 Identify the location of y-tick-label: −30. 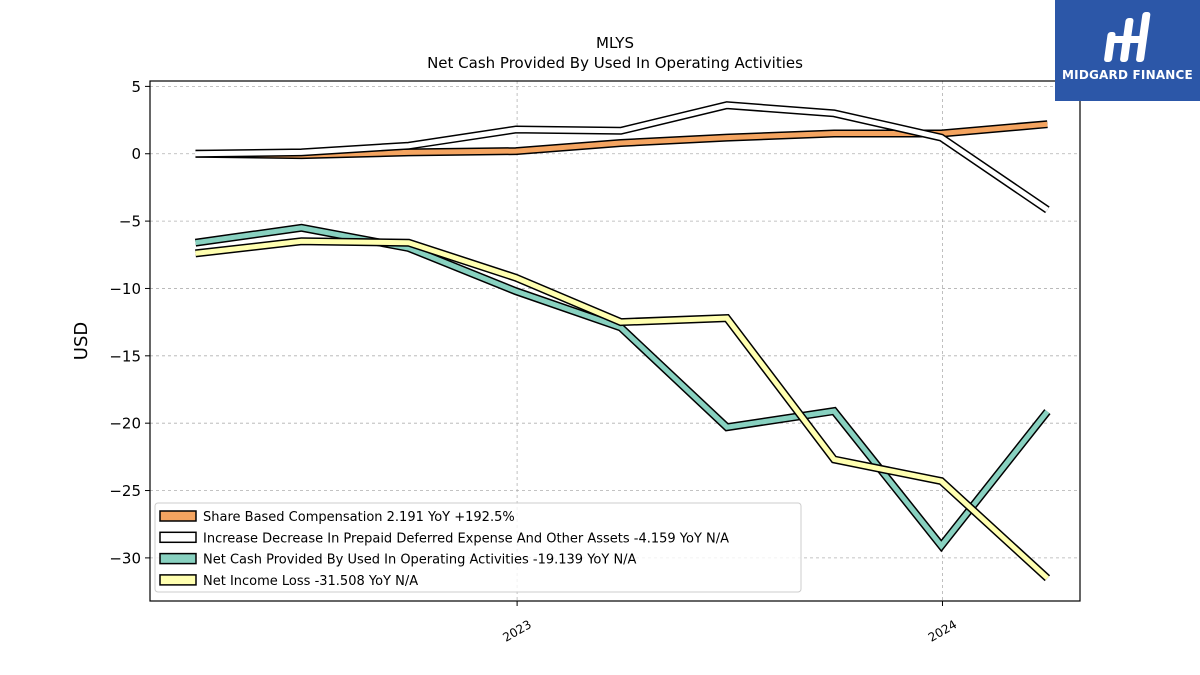
(125, 558).